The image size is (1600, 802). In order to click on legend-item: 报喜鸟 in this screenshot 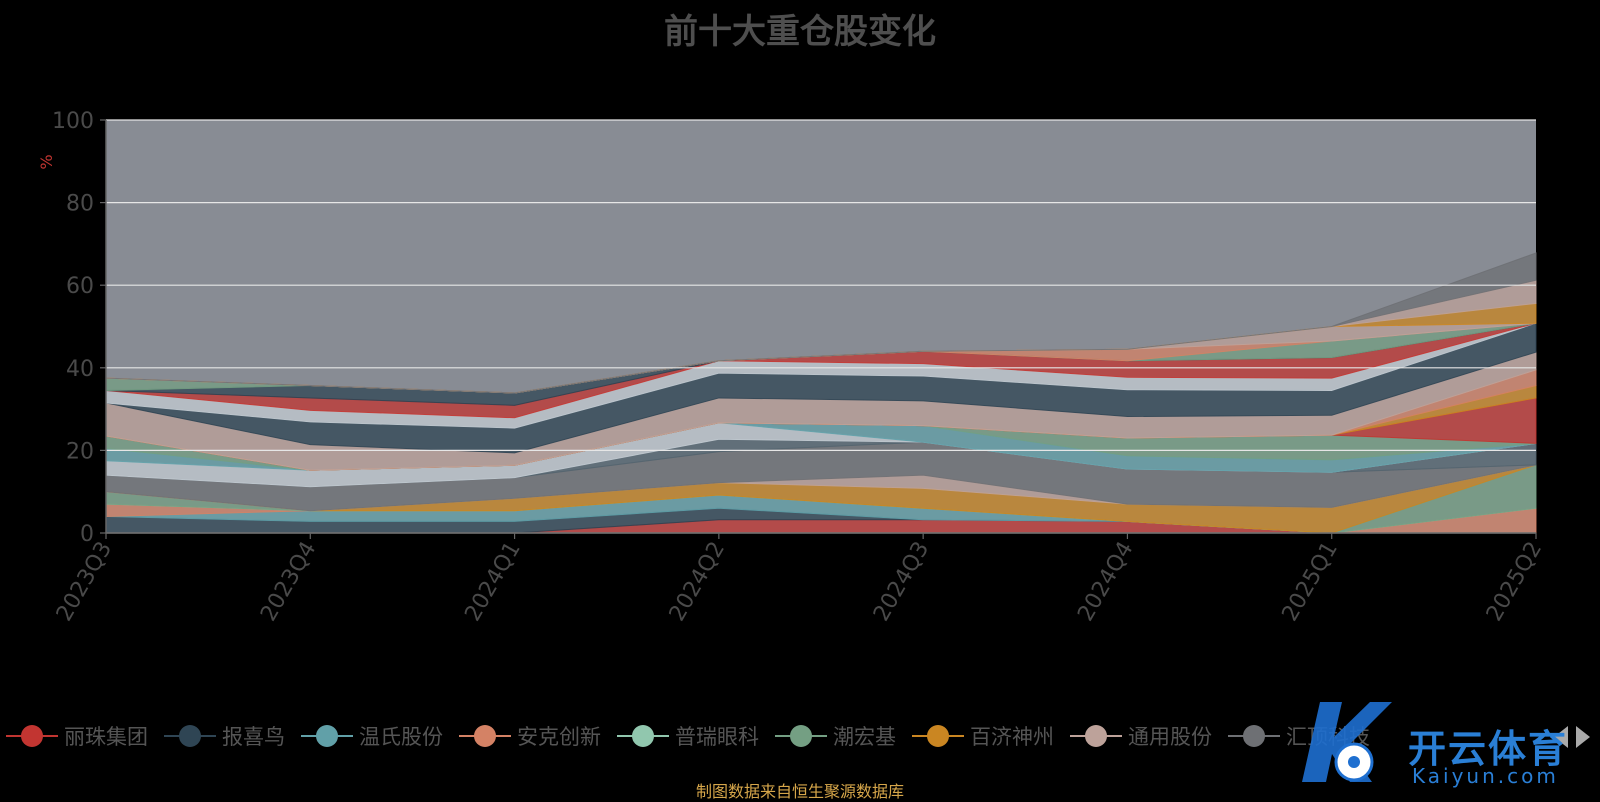, I will do `click(224, 736)`.